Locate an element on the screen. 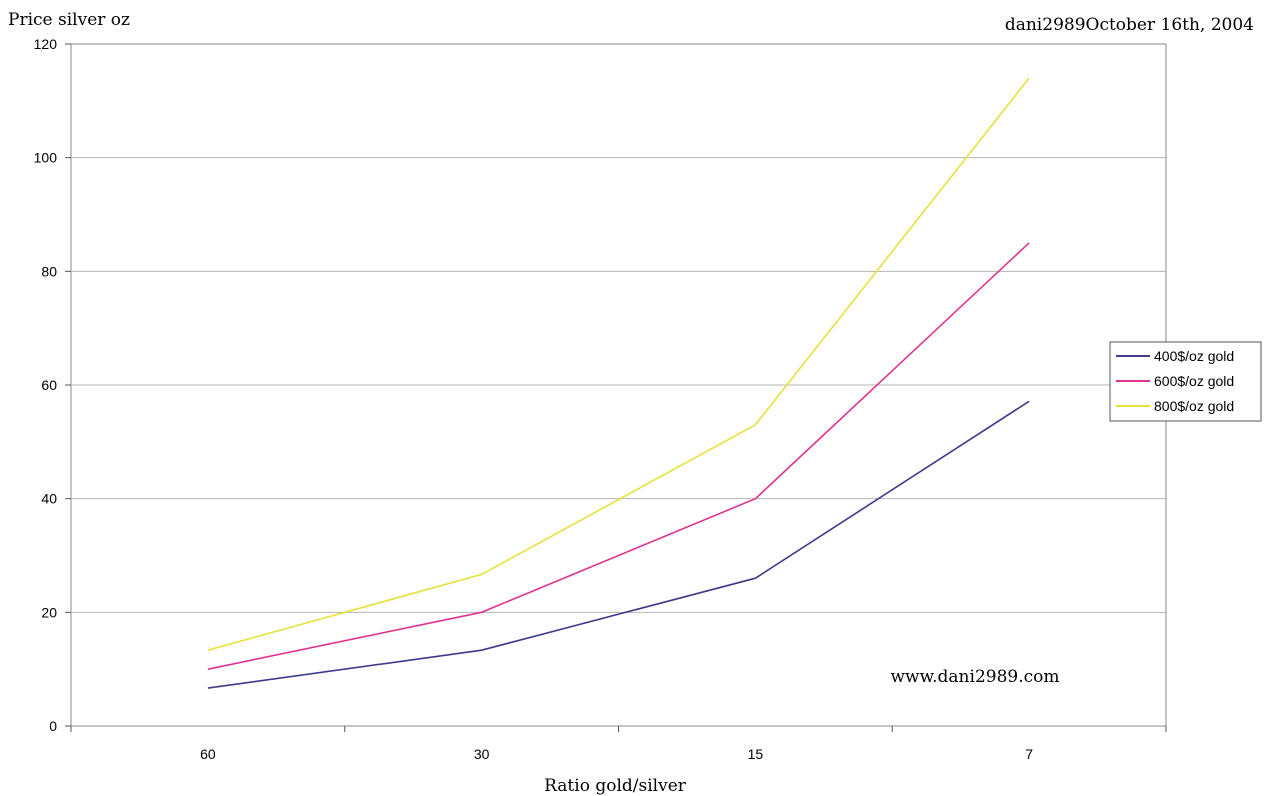 The width and height of the screenshot is (1274, 796). y-tick-label: 120 is located at coordinates (46, 44).